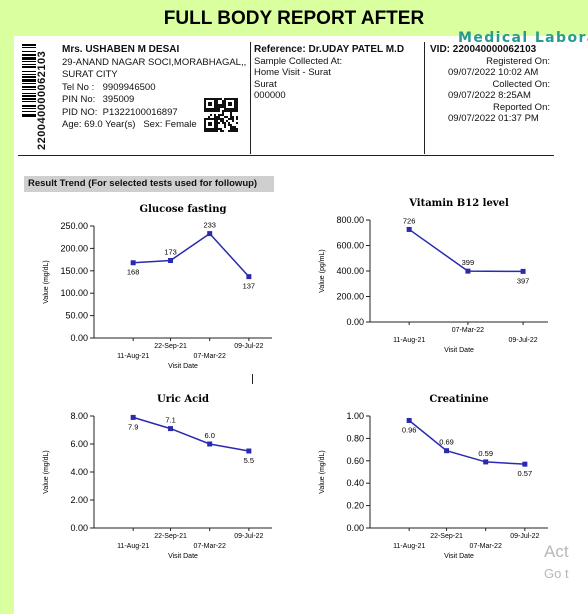 The height and width of the screenshot is (614, 588). I want to click on barcode-bars-icon, so click(29, 80).